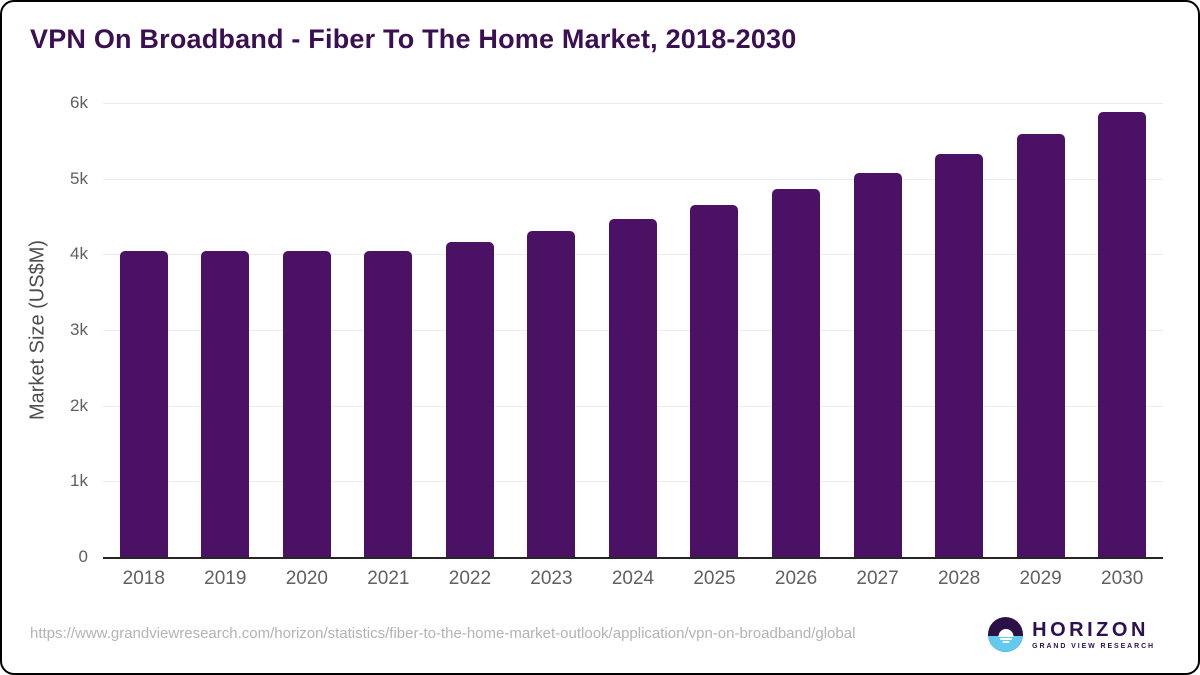 The height and width of the screenshot is (675, 1200). What do you see at coordinates (44, 329) in the screenshot?
I see `y-axis-ticks: 0 1k 2k 3k 4k 5k 6k` at bounding box center [44, 329].